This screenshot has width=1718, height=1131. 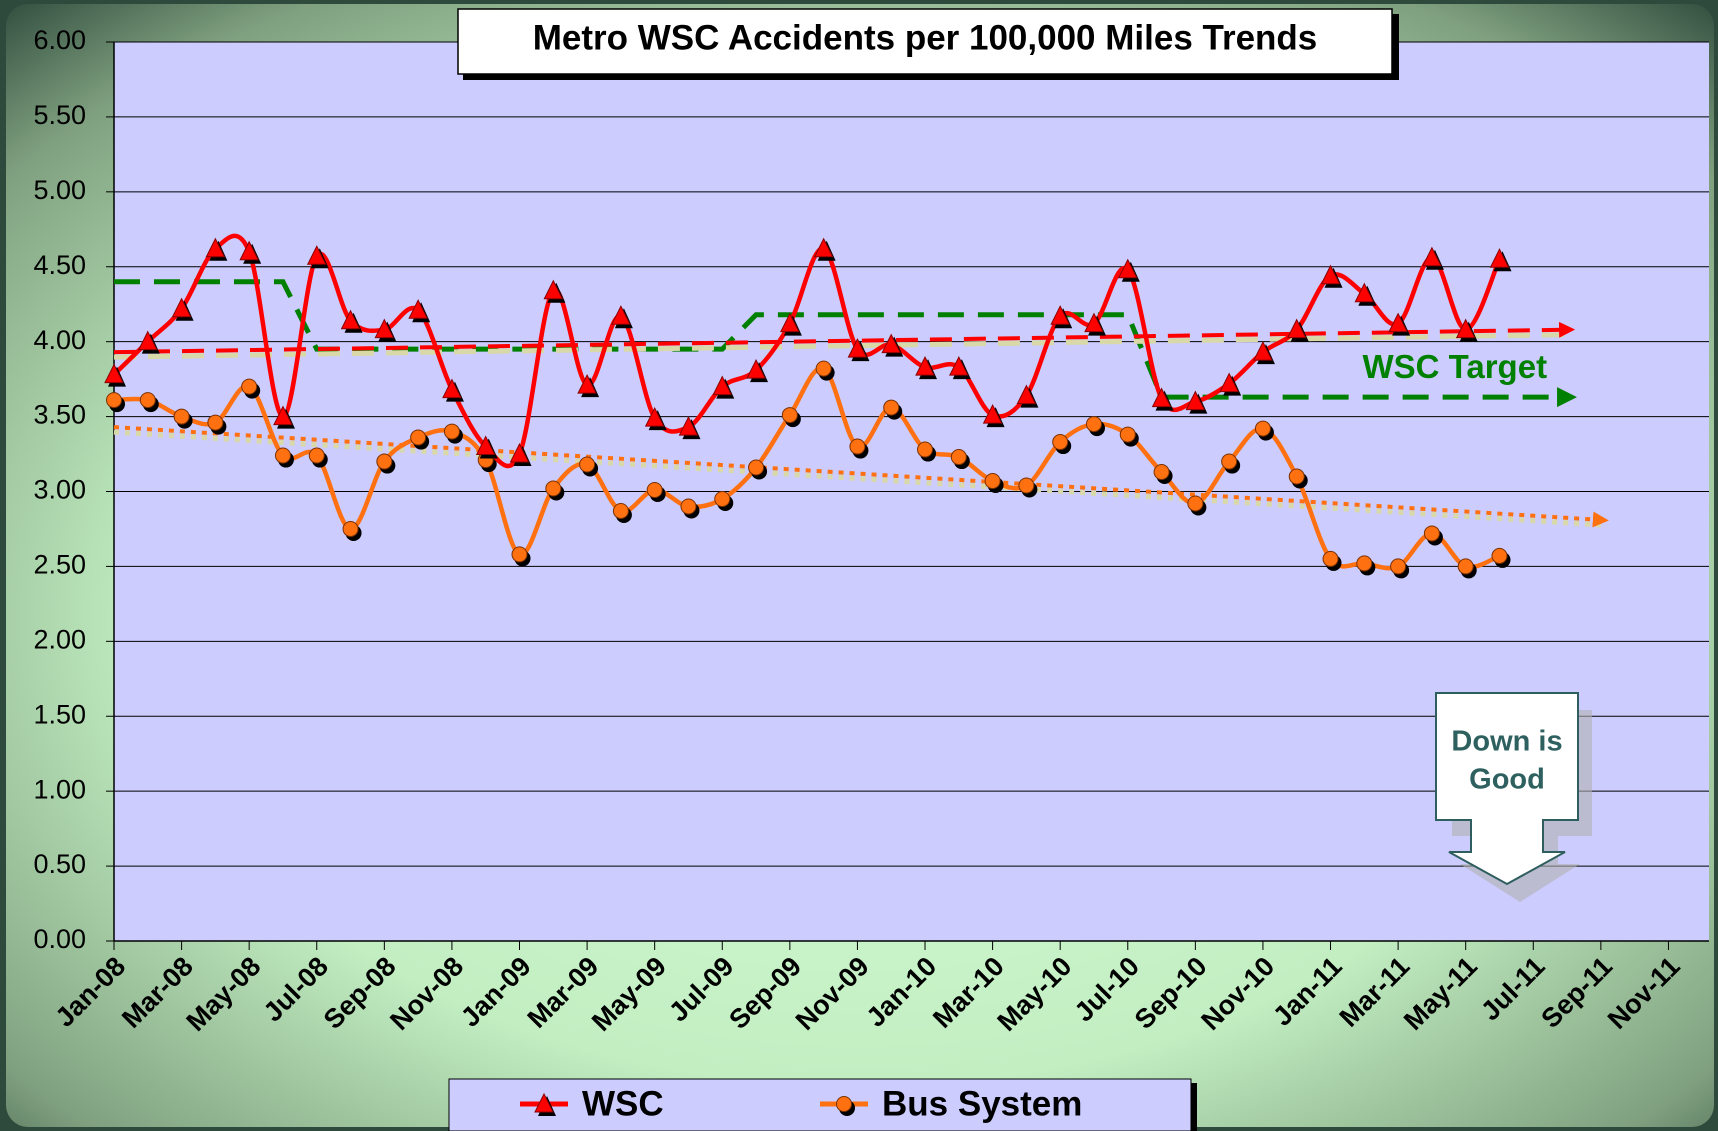 What do you see at coordinates (59, 415) in the screenshot?
I see `y-tick-label: 3.50` at bounding box center [59, 415].